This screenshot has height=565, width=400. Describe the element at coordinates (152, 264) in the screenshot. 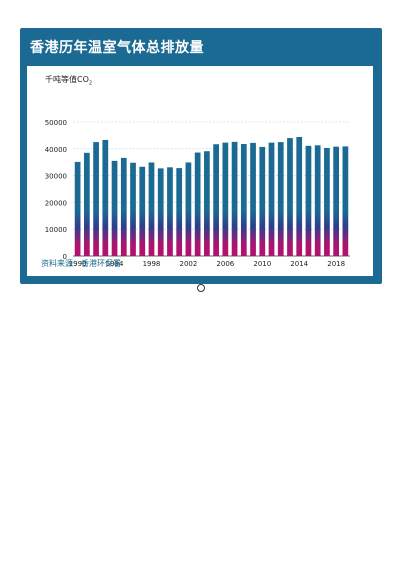

I see `x-tick-label: 1998` at that location.